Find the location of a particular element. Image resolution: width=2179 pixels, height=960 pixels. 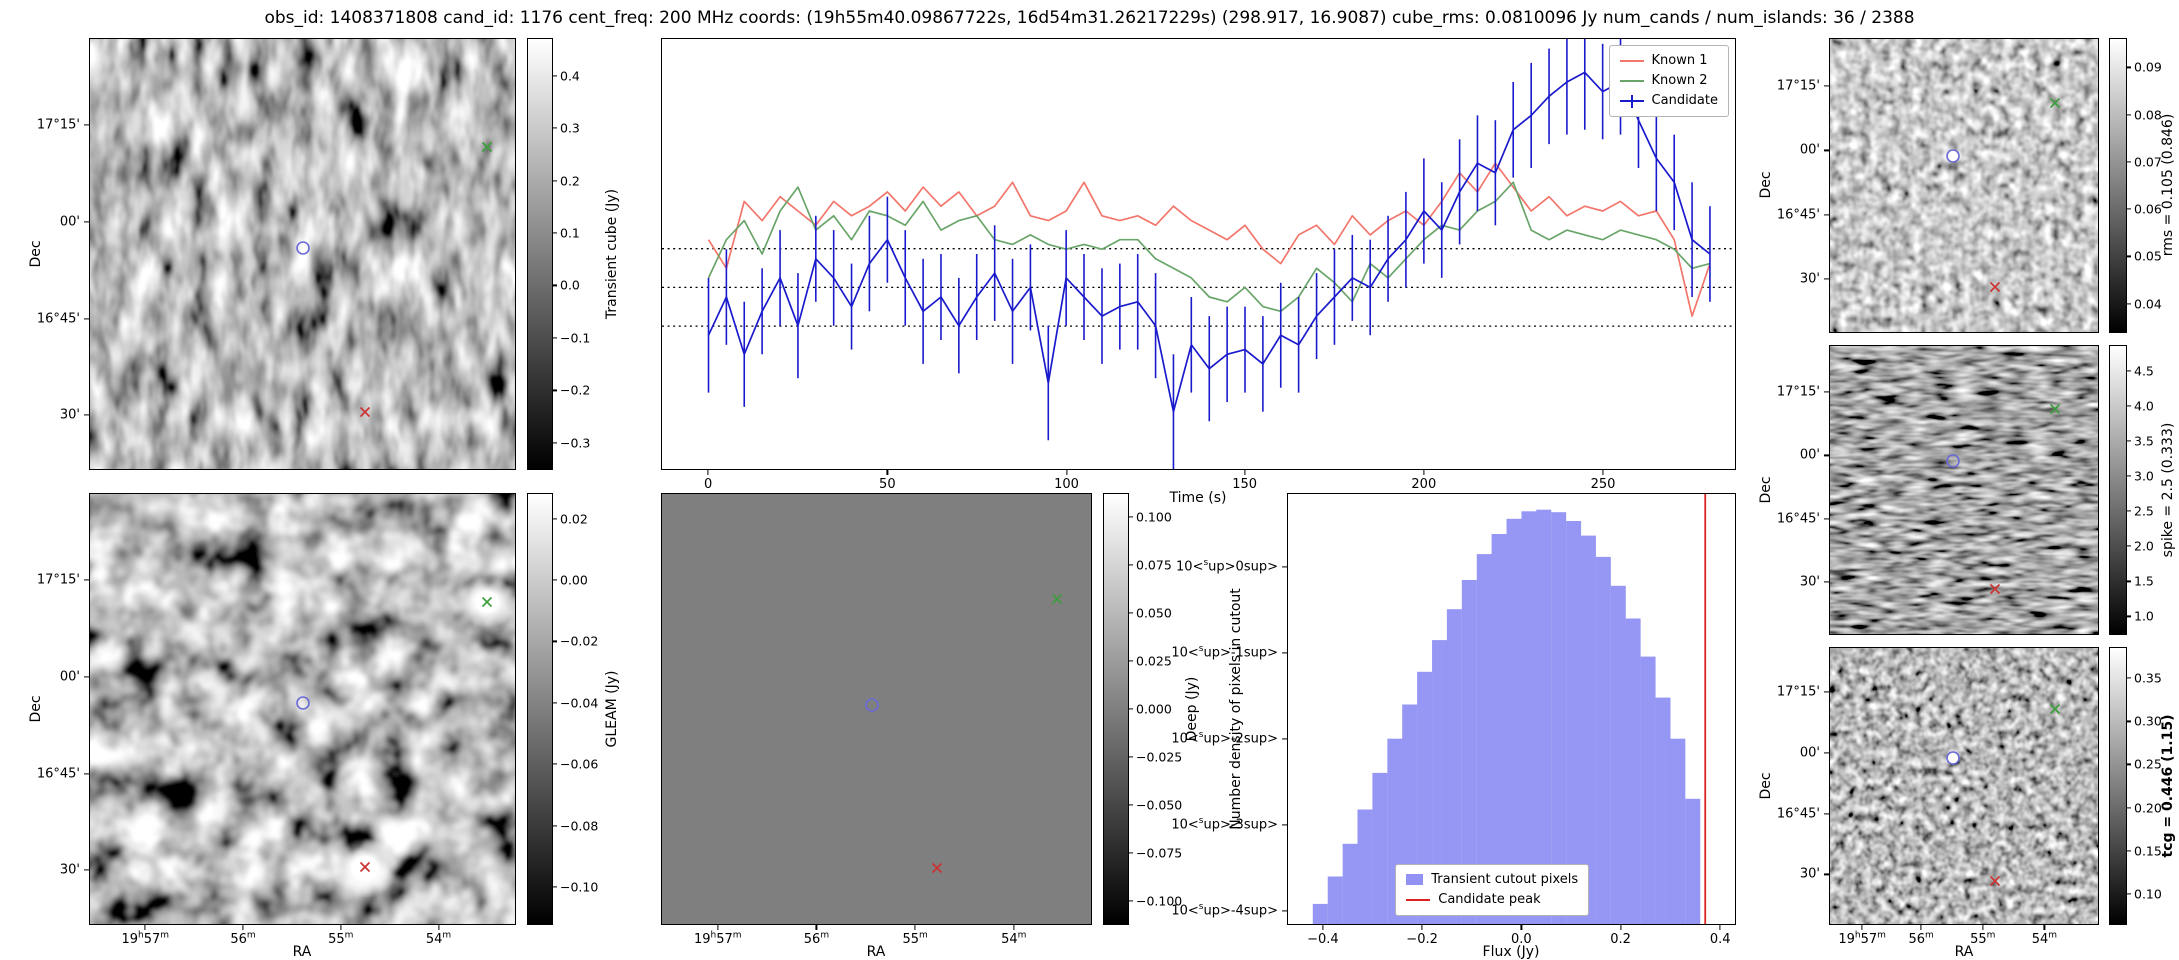

deep-marker-layer is located at coordinates (876, 709).